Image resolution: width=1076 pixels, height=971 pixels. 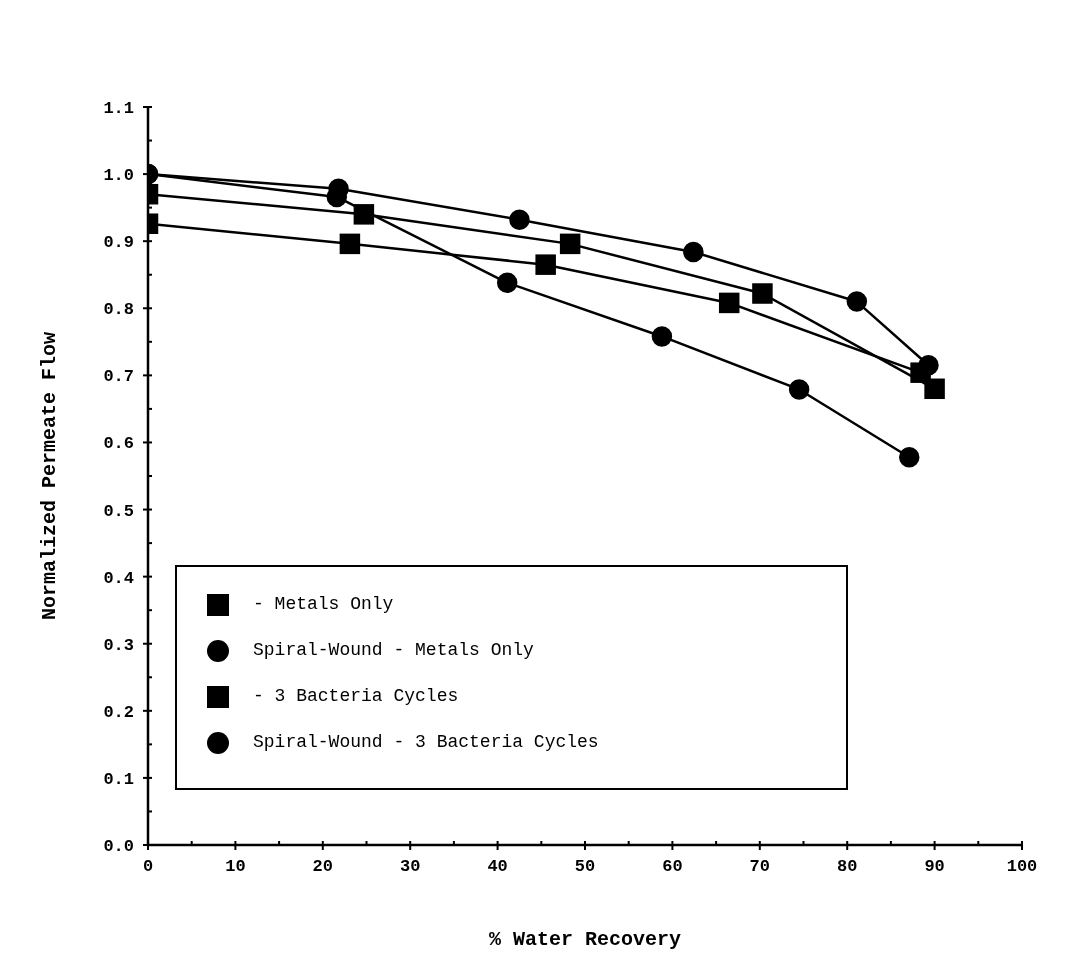 I want to click on x-tick-label: 10, so click(x=235, y=866).